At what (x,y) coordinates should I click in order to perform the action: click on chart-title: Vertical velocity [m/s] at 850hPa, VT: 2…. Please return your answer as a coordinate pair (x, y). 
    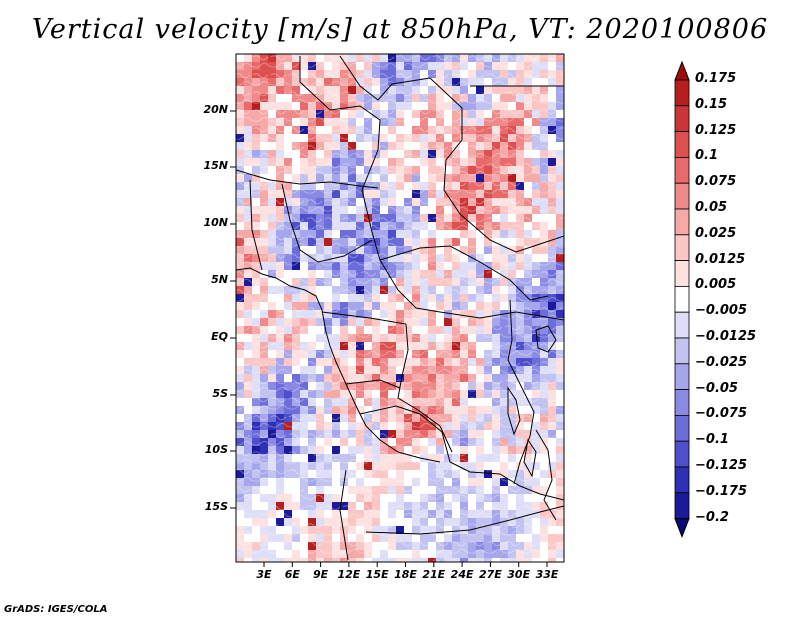
    Looking at the image, I should click on (400, 29).